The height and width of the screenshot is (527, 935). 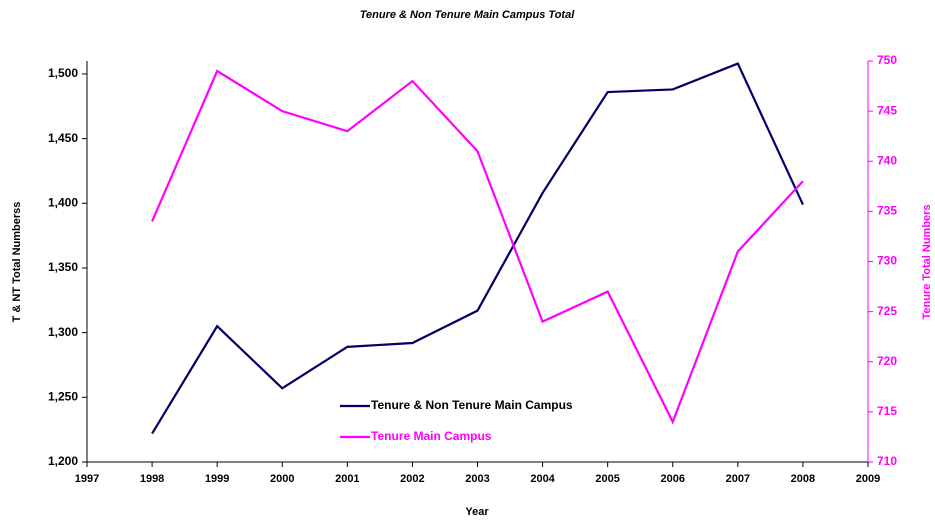 What do you see at coordinates (412, 479) in the screenshot?
I see `x-tick-label: 2002` at bounding box center [412, 479].